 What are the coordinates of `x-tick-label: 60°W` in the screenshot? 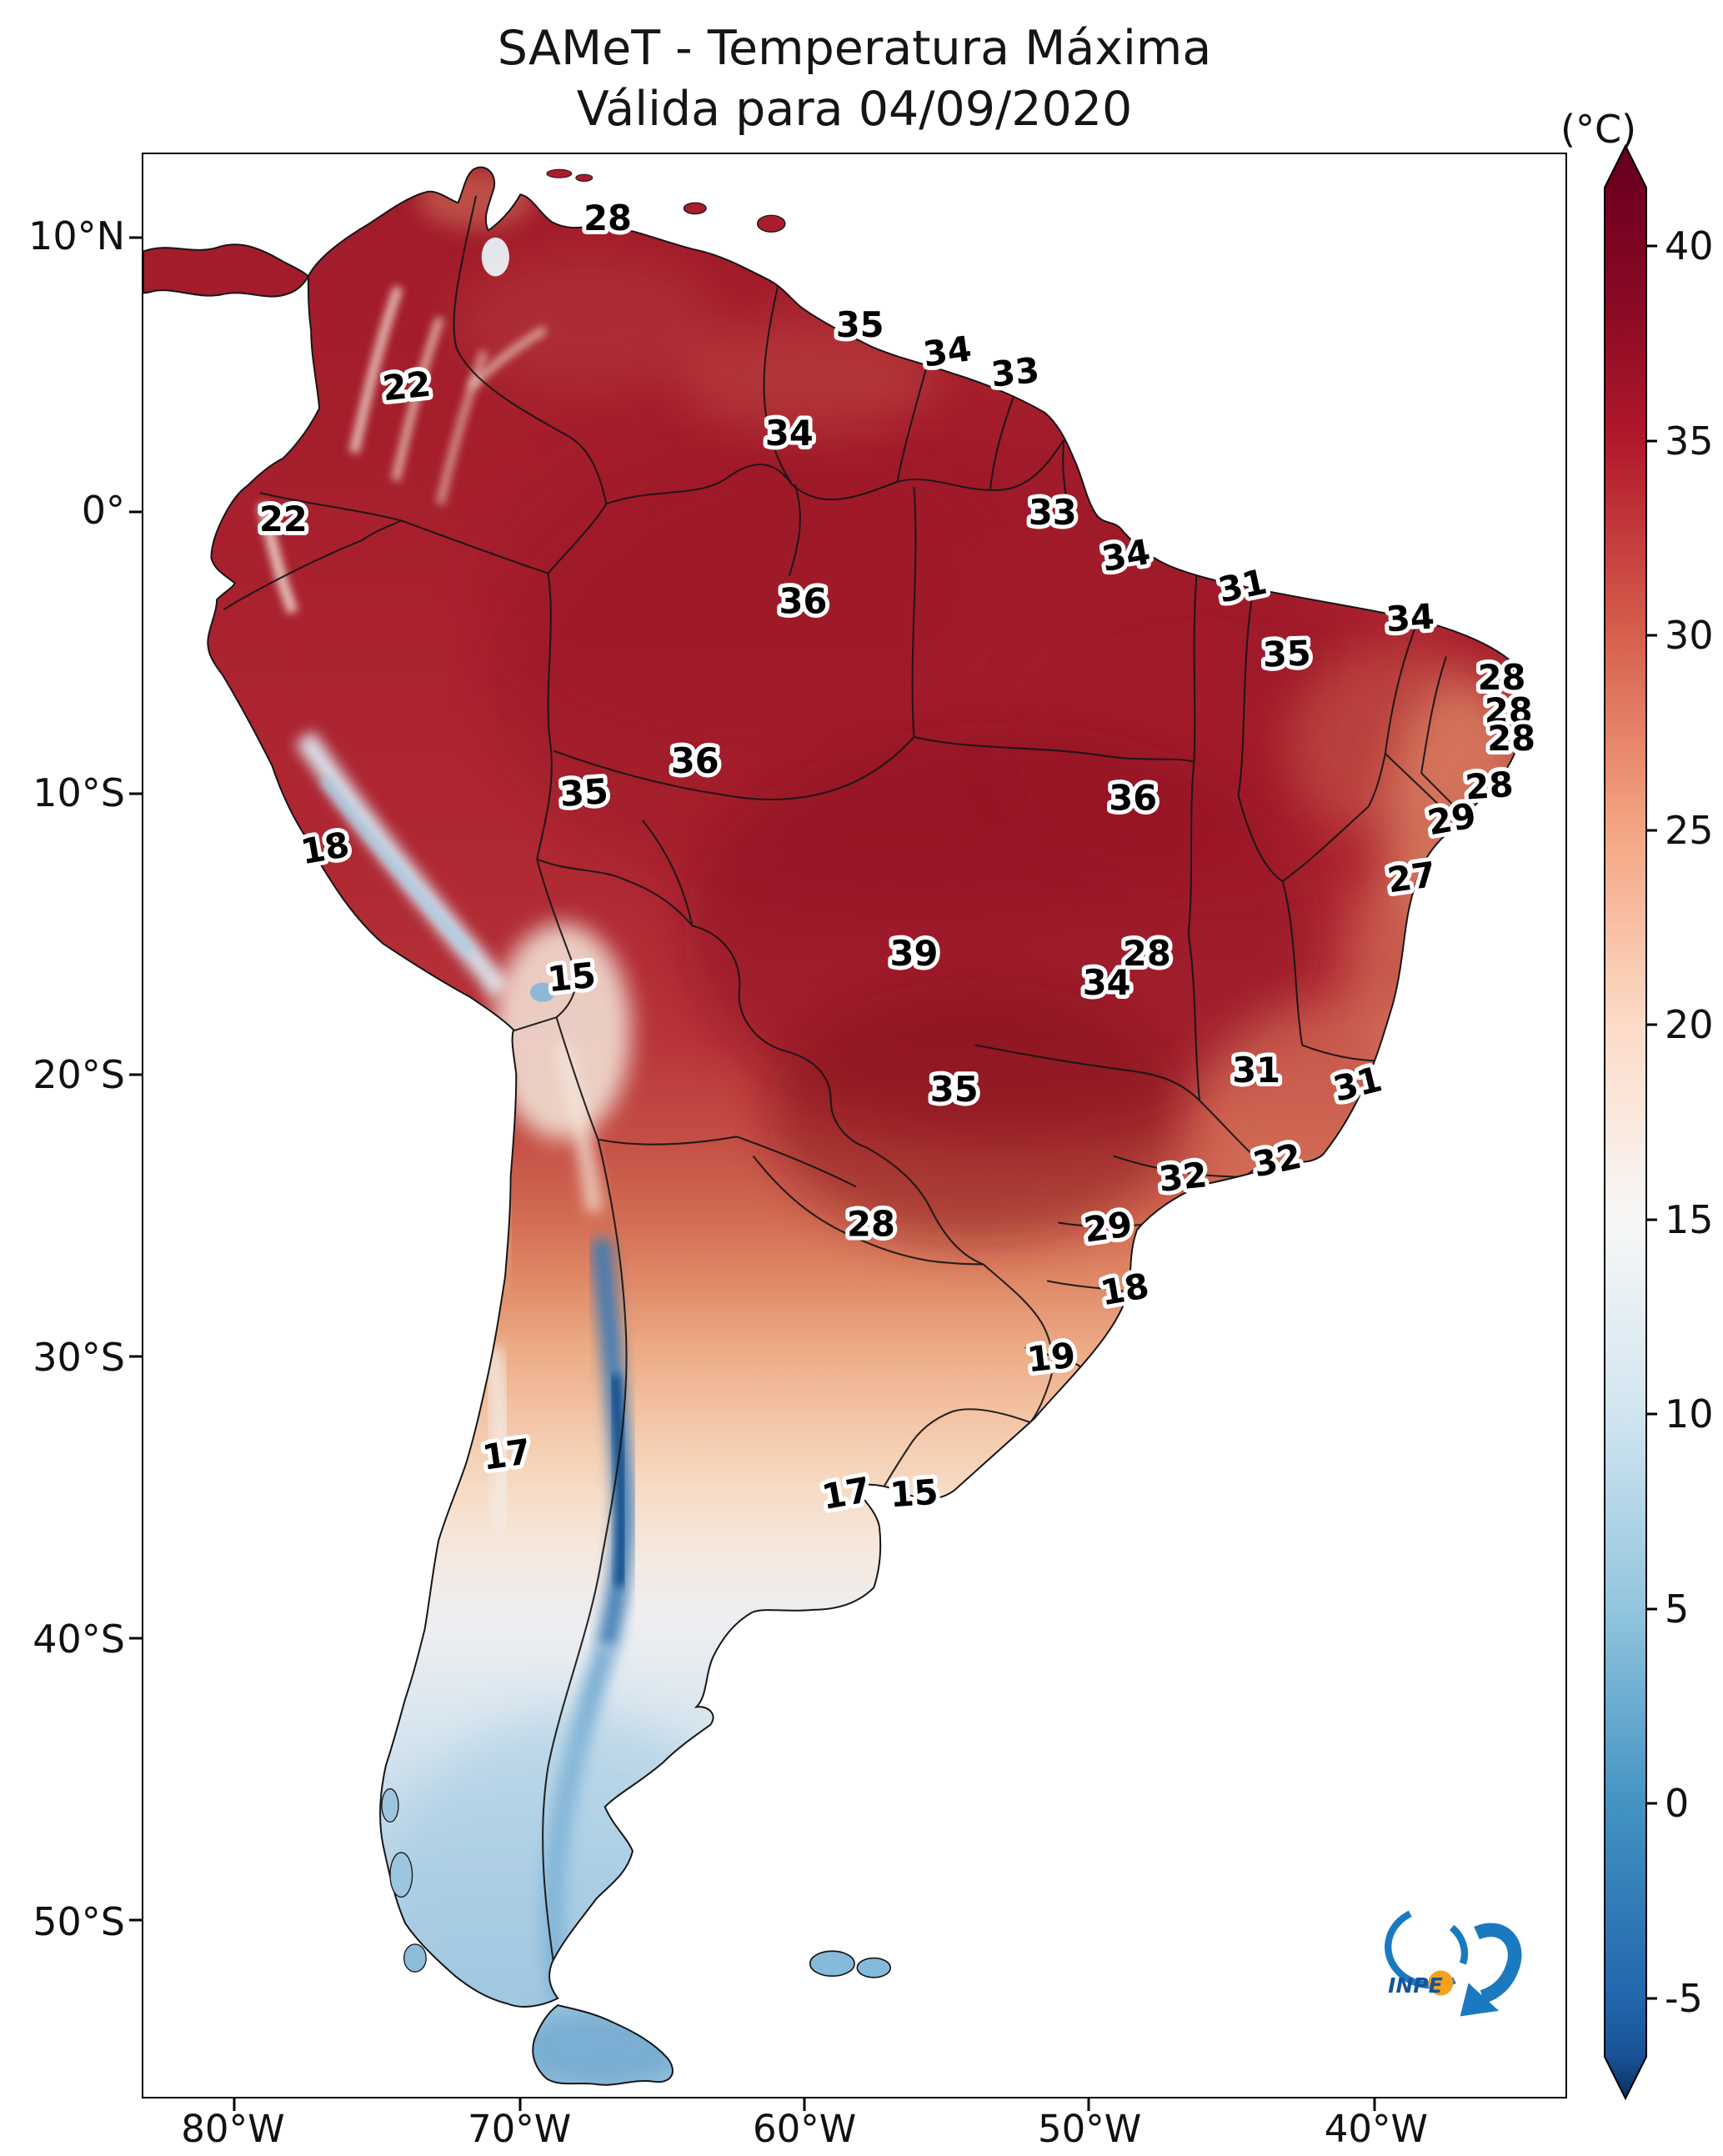 It's located at (805, 2129).